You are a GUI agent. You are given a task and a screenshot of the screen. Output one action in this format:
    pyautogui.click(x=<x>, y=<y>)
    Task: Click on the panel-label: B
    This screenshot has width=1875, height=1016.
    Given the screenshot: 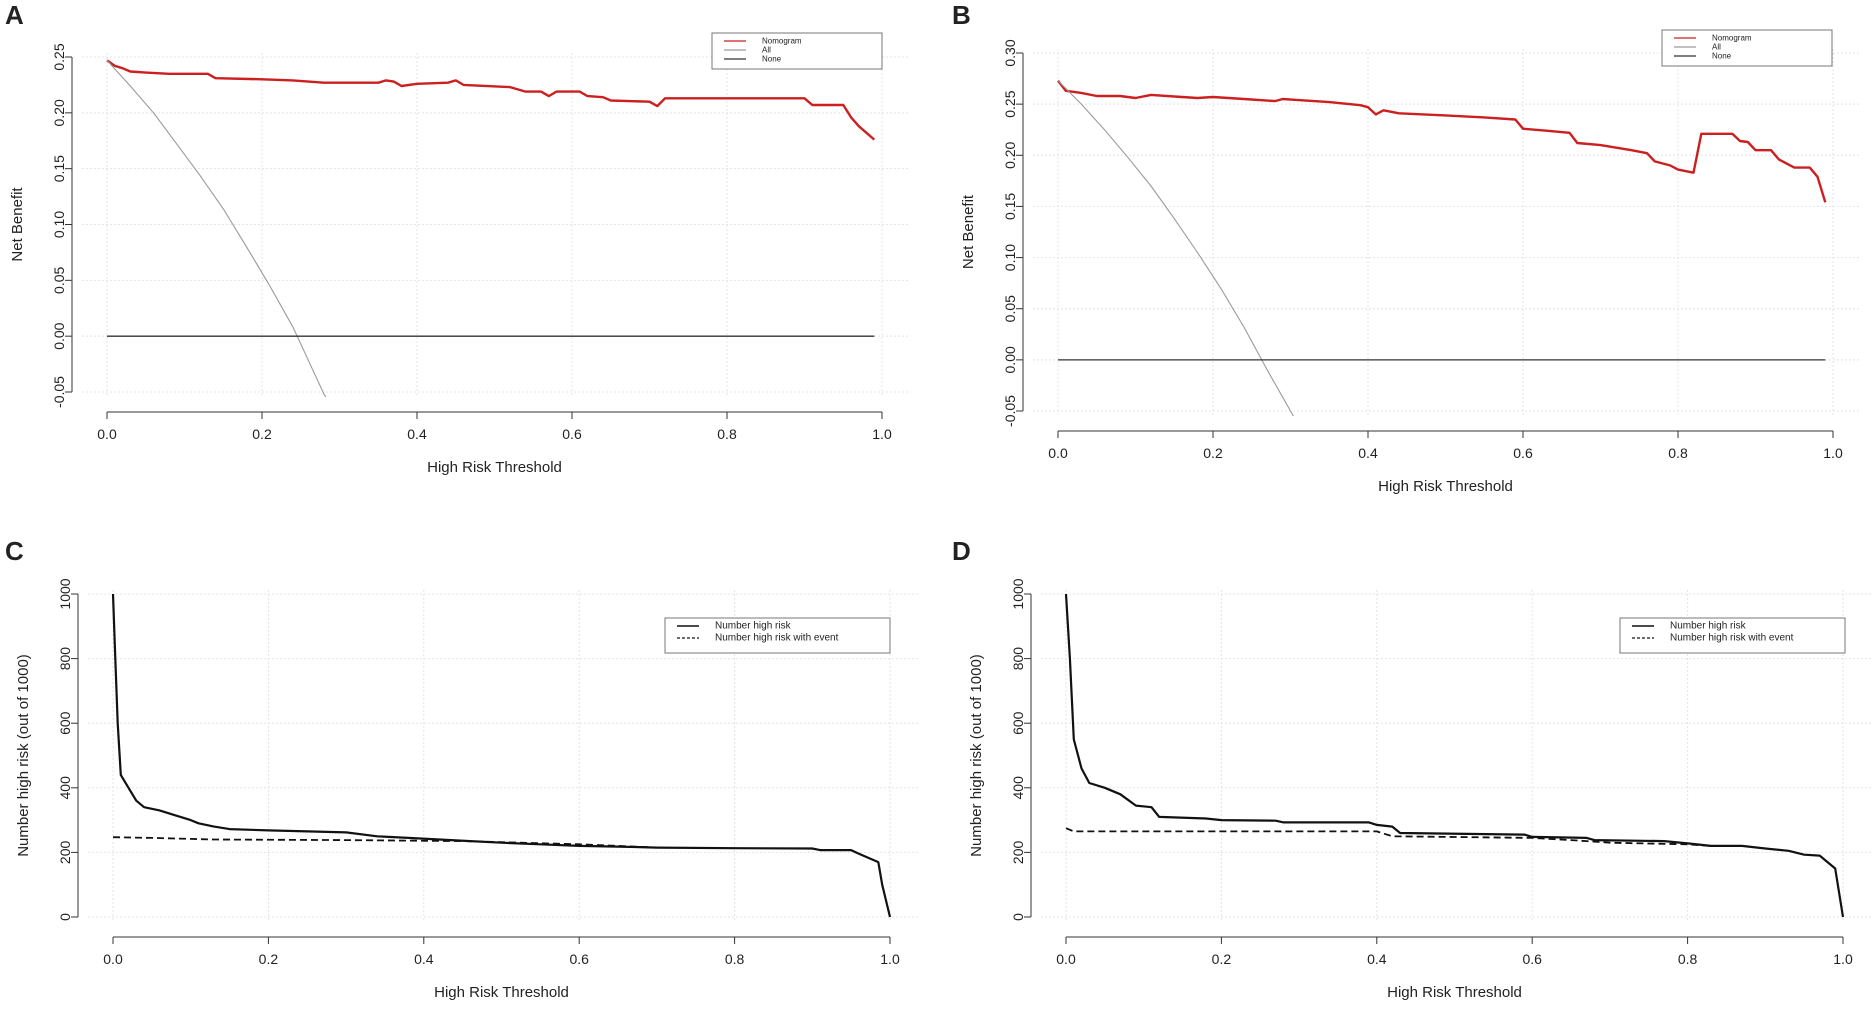 What is the action you would take?
    pyautogui.click(x=961, y=15)
    